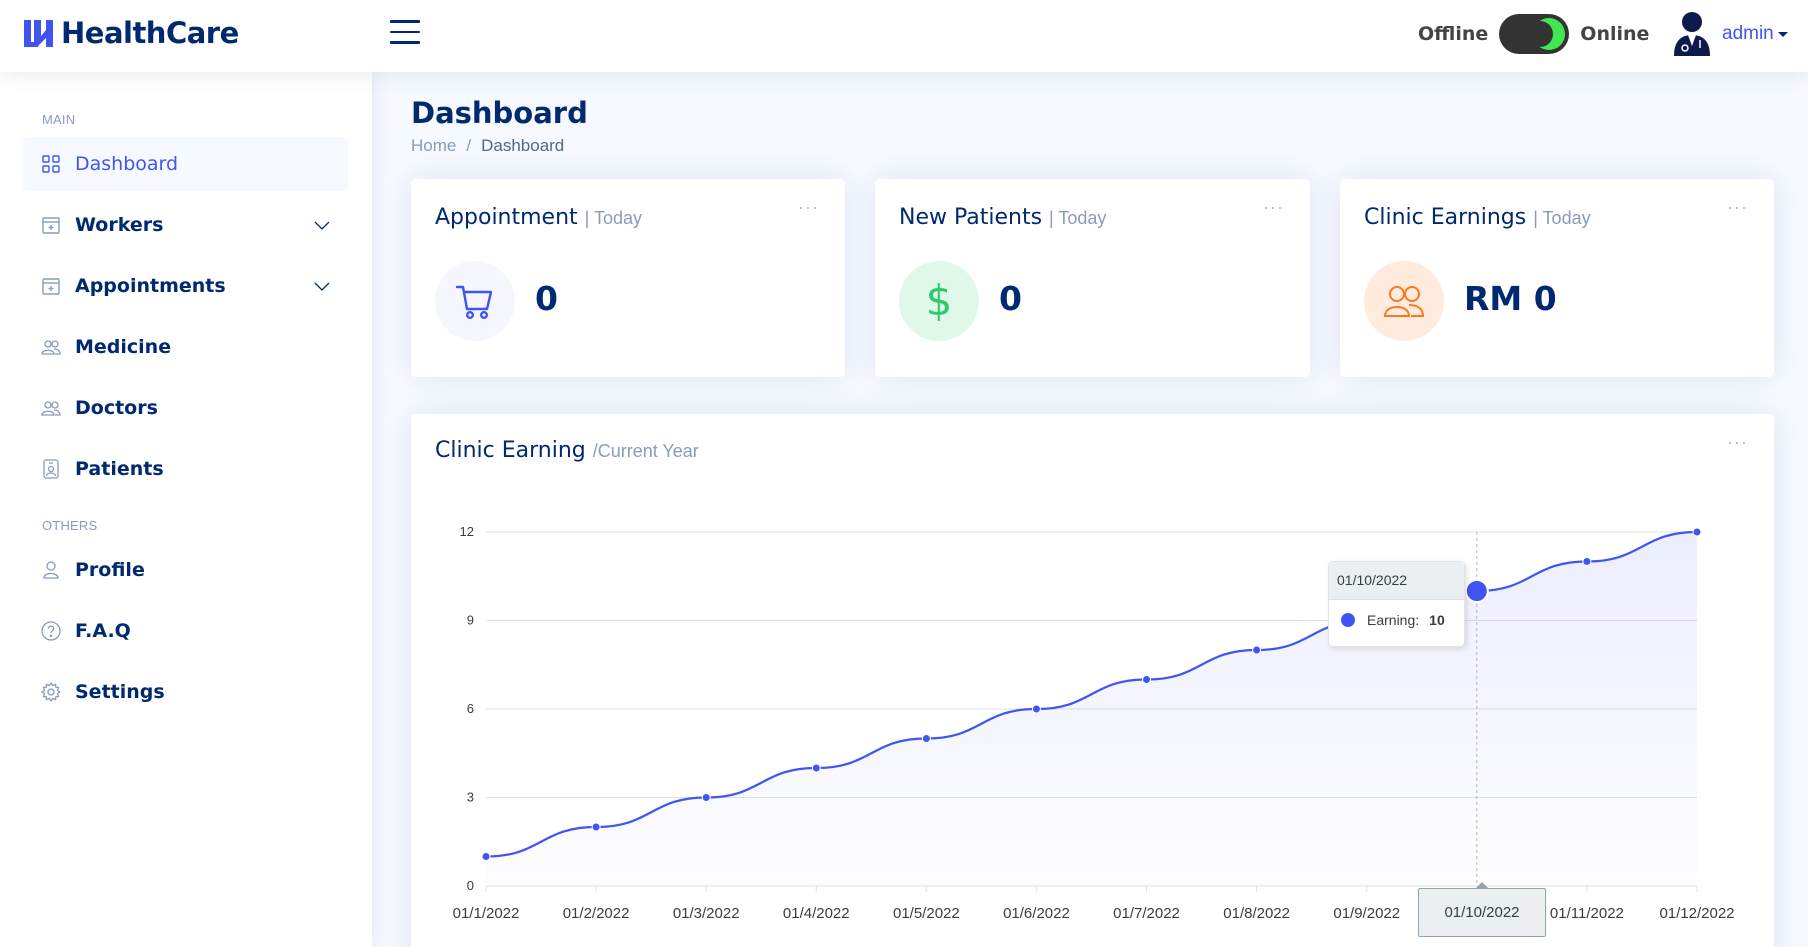 This screenshot has width=1808, height=947. I want to click on card-title: New Patients | Today, so click(1002, 217).